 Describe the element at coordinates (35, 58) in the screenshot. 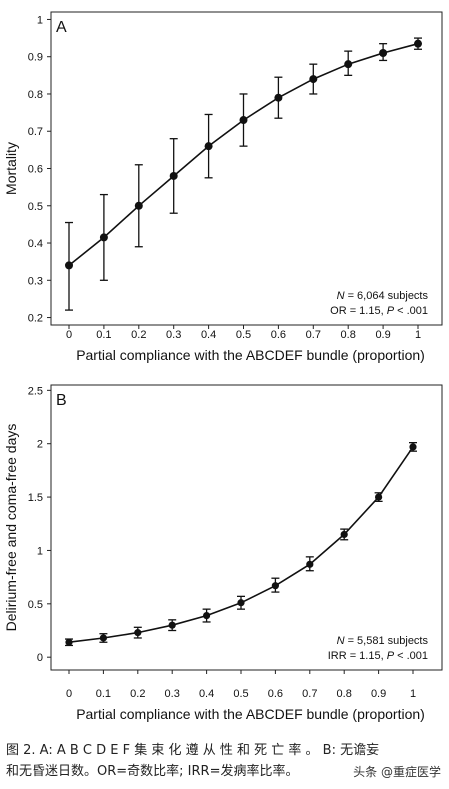

I see `y-tick-label: 0.9` at that location.